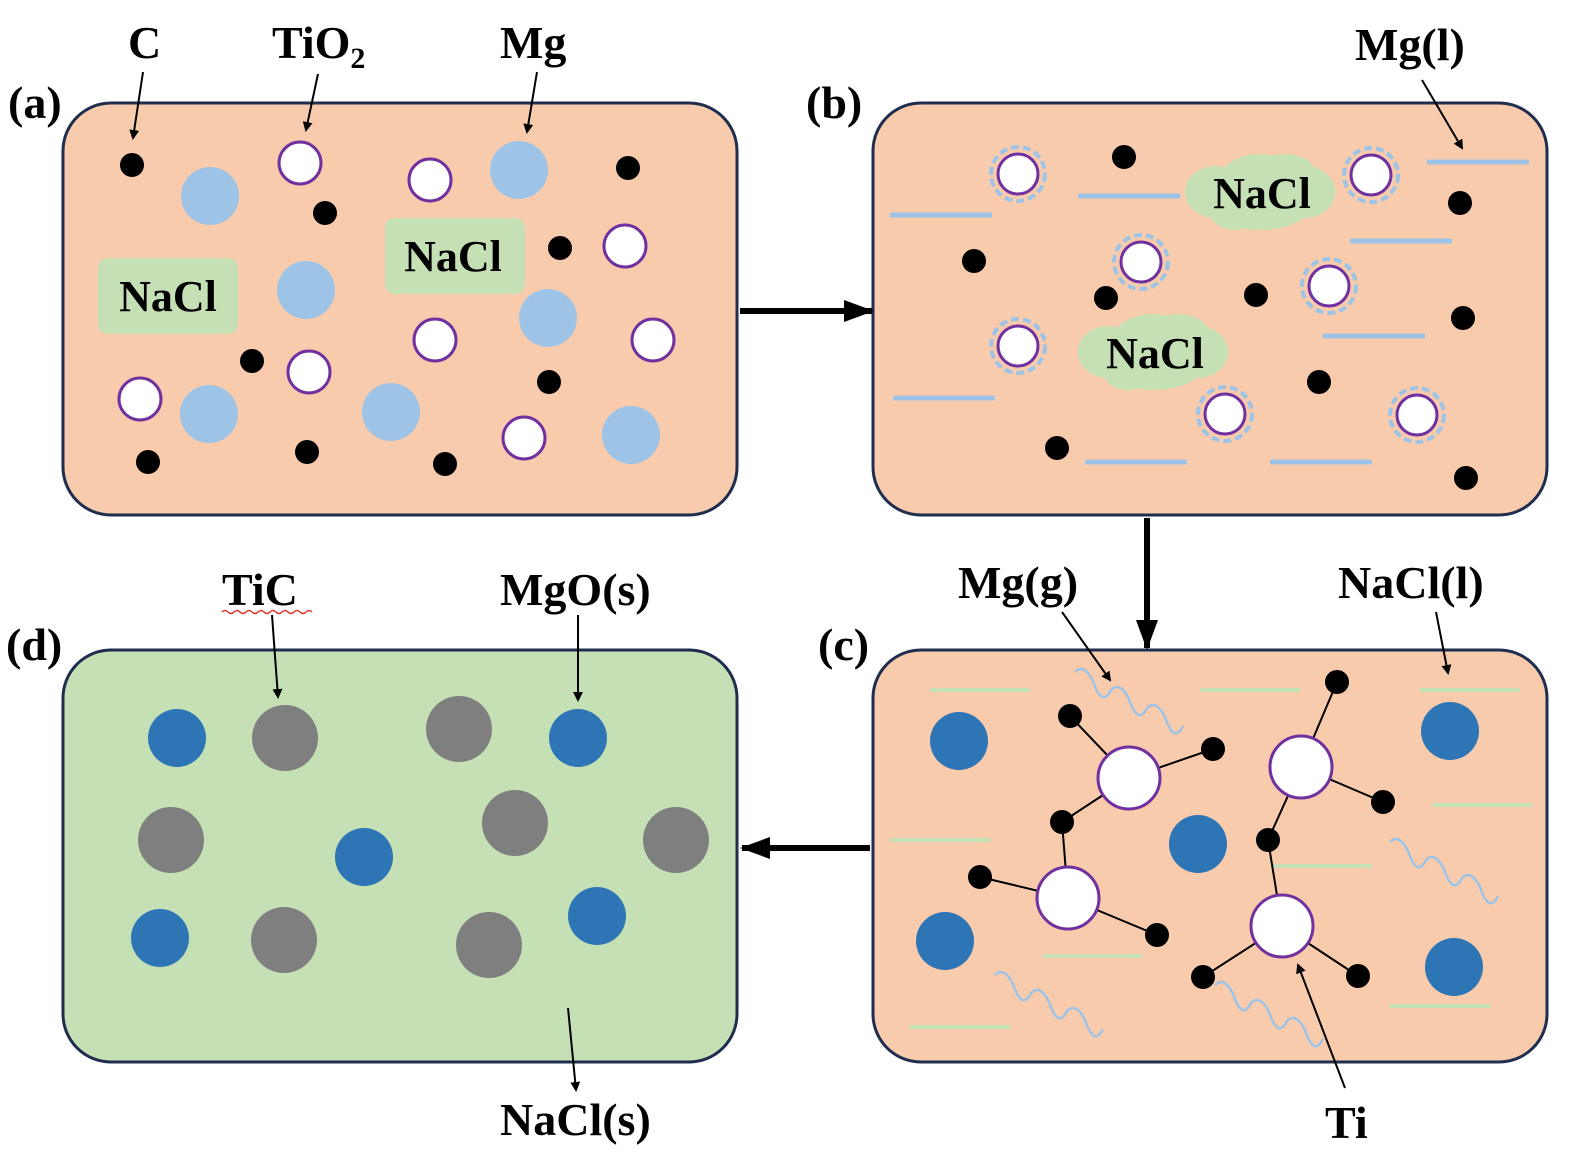 Image resolution: width=1575 pixels, height=1159 pixels. I want to click on label-mg-gas: Mg(g), so click(1018, 582).